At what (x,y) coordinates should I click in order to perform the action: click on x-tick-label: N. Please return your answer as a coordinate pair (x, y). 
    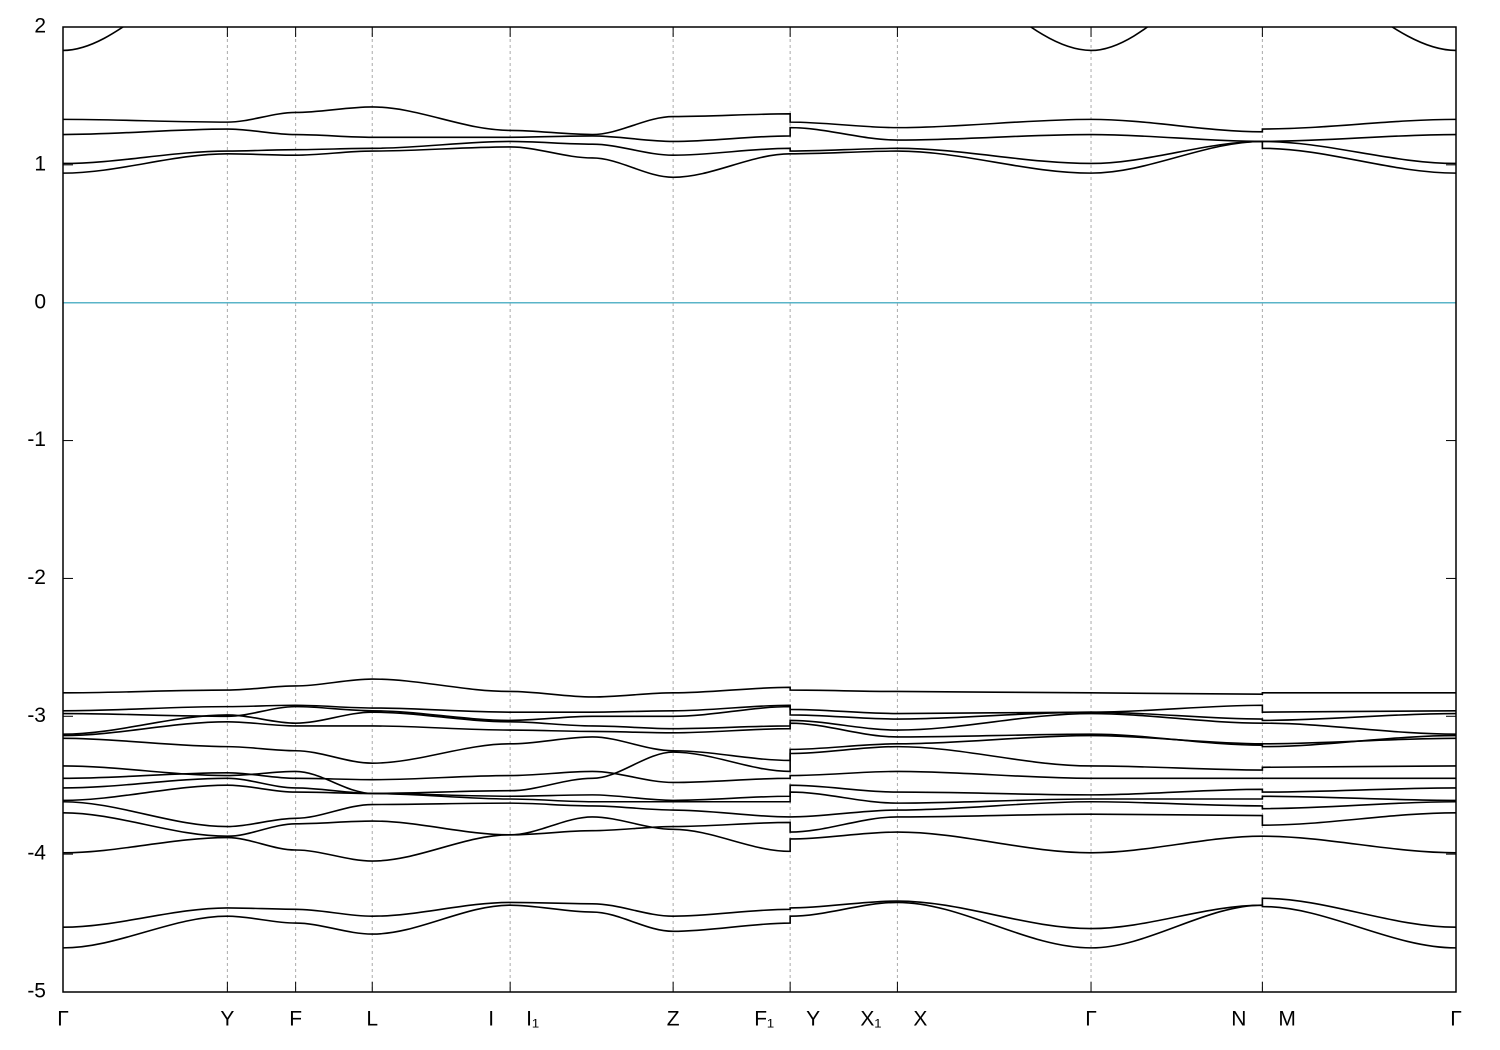
    Looking at the image, I should click on (1238, 1019).